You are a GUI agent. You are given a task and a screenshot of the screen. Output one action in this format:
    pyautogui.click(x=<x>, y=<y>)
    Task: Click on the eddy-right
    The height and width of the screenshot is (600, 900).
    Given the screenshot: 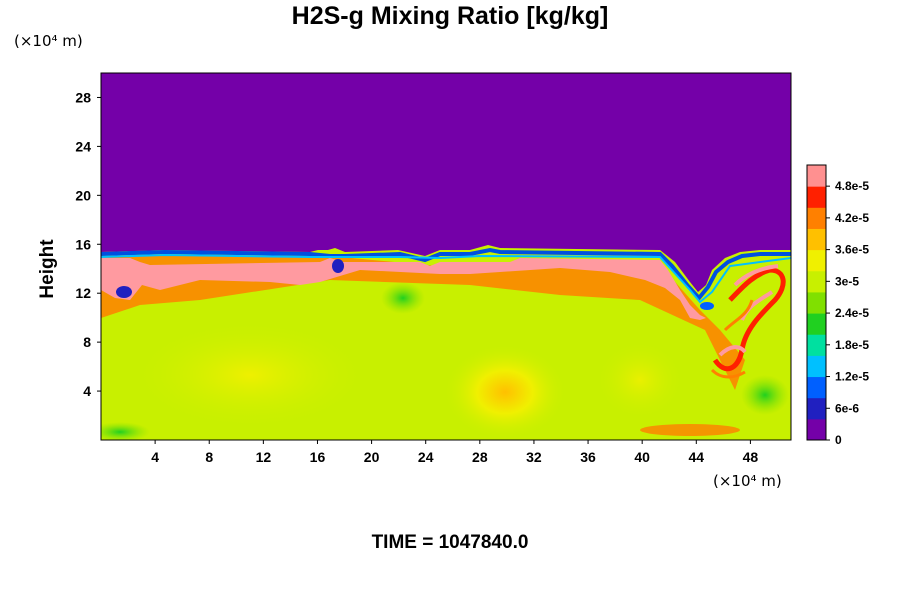 What is the action you would take?
    pyautogui.click(x=640, y=380)
    